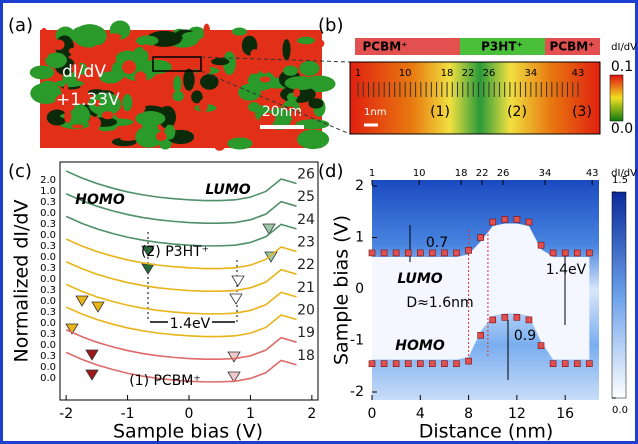  I want to click on x2-tick-label: 26, so click(503, 173).